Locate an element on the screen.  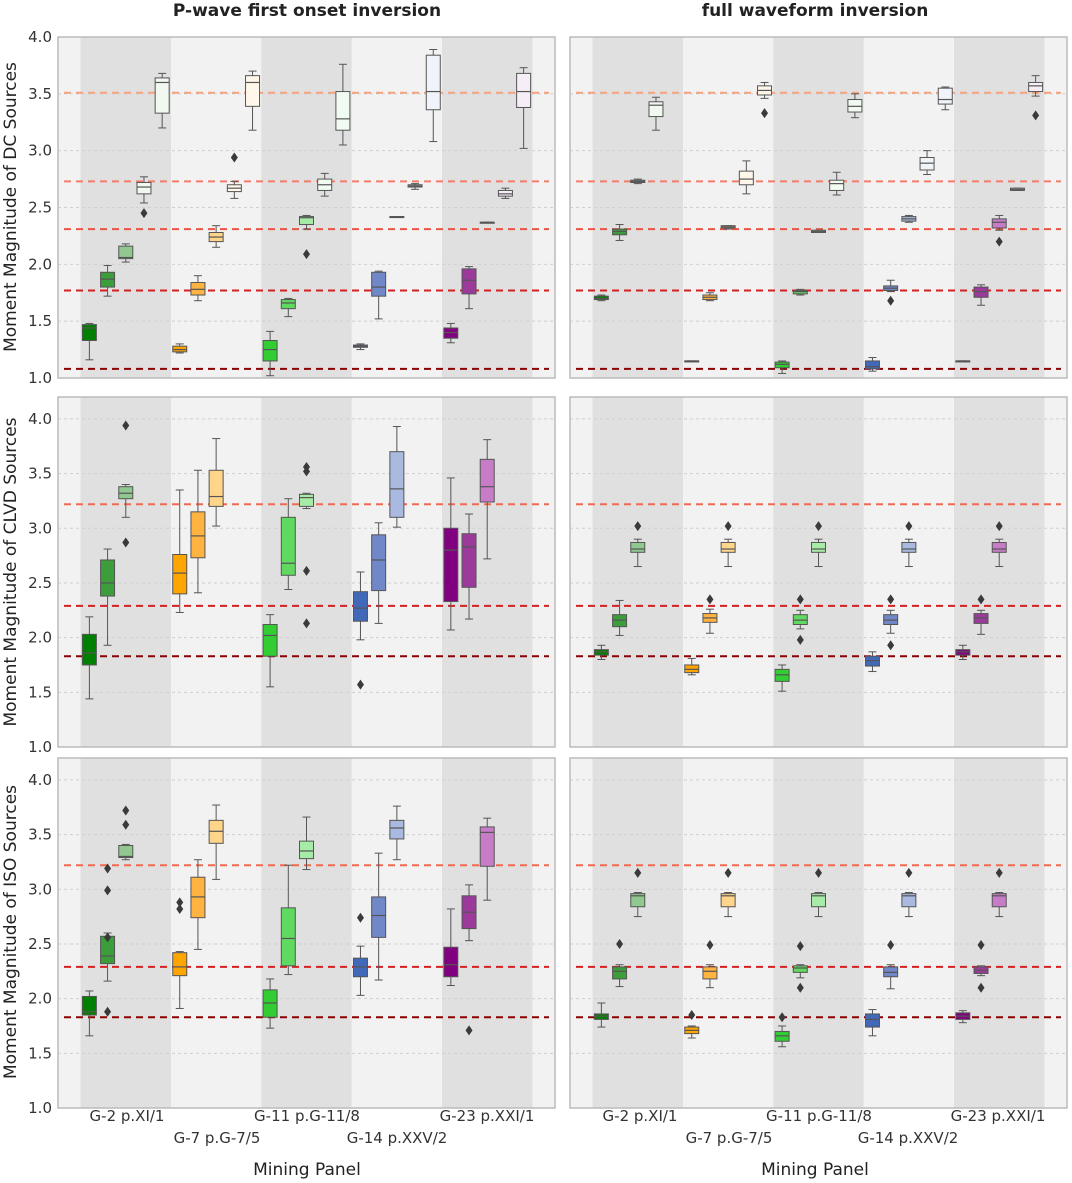
y-tick-label: 2.5 is located at coordinates (40, 583).